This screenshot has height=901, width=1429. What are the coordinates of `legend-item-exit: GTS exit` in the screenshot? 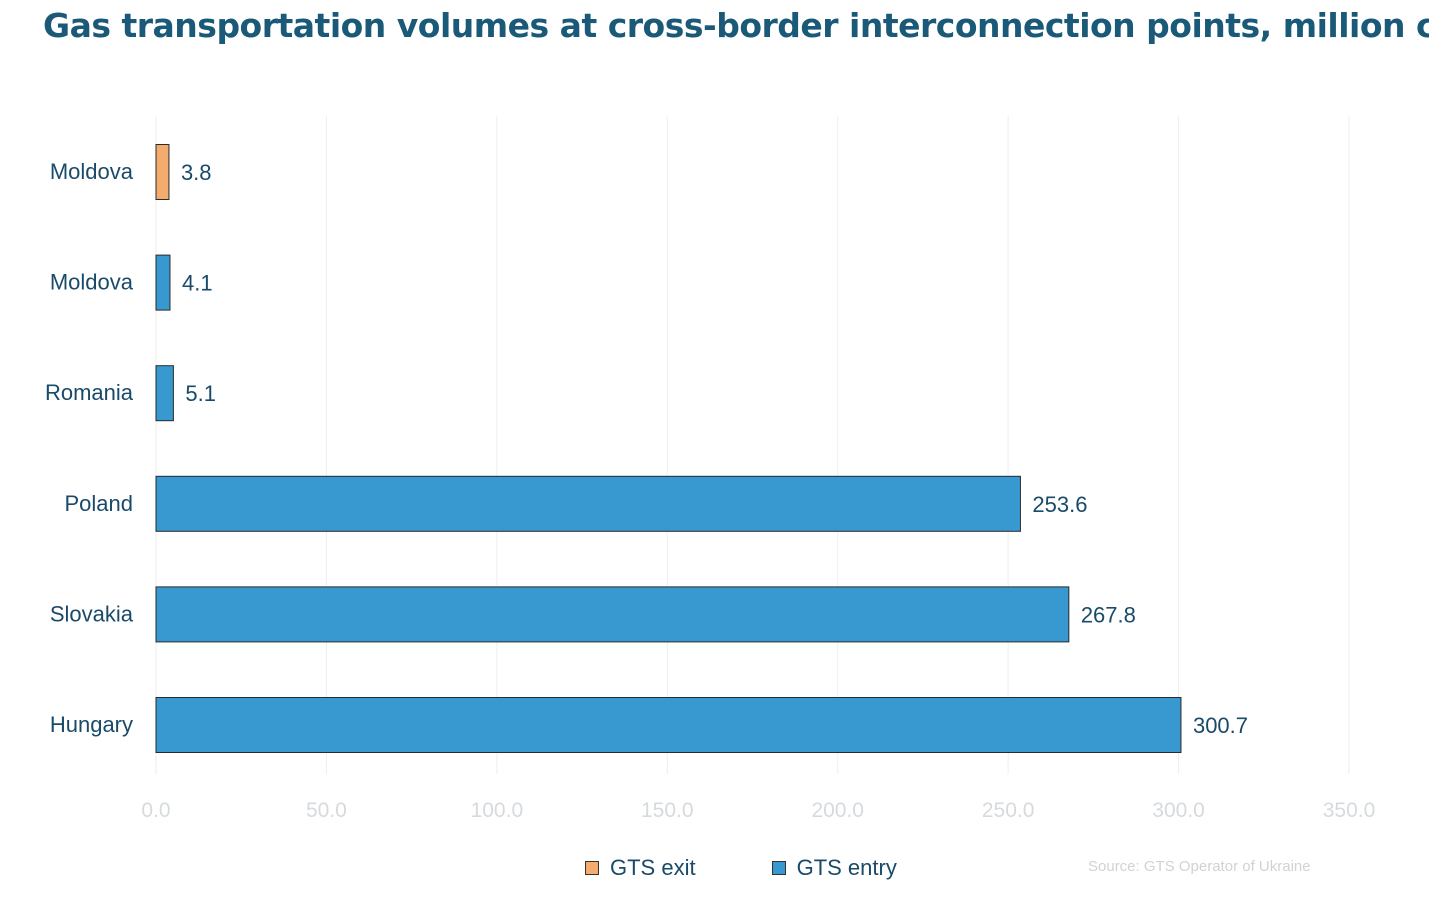 It's located at (640, 868).